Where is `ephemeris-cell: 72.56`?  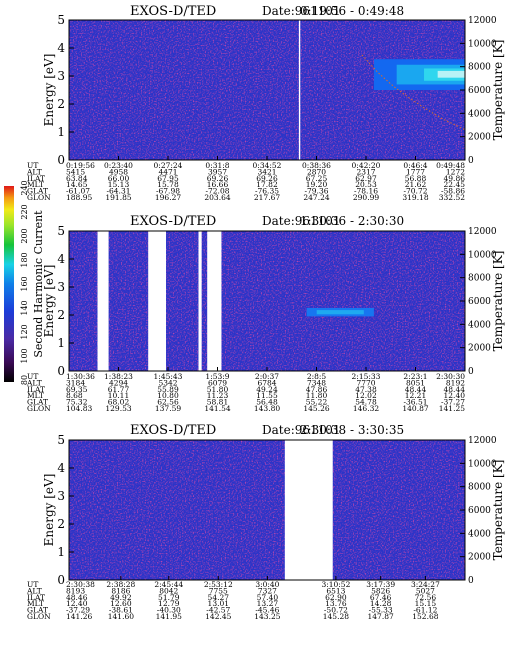 ephemeris-cell: 72.56 is located at coordinates (426, 597).